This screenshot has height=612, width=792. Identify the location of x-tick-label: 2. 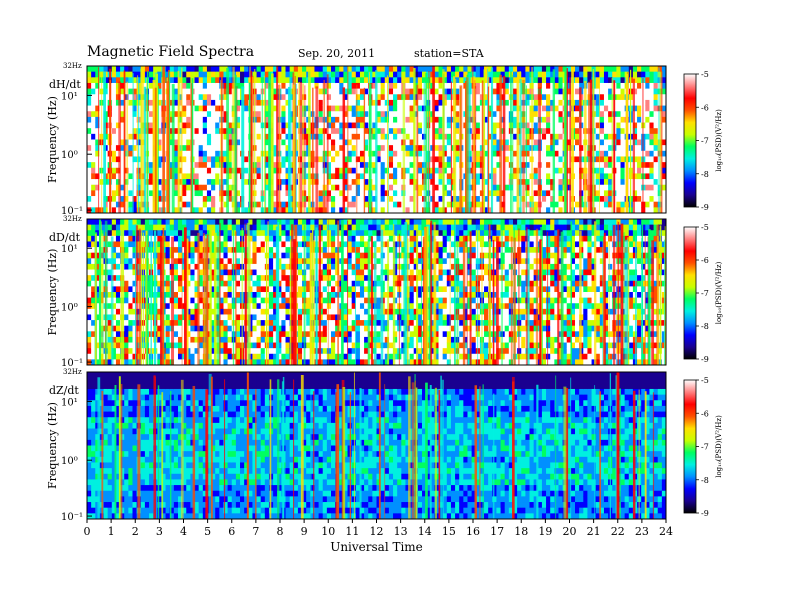
(135, 531).